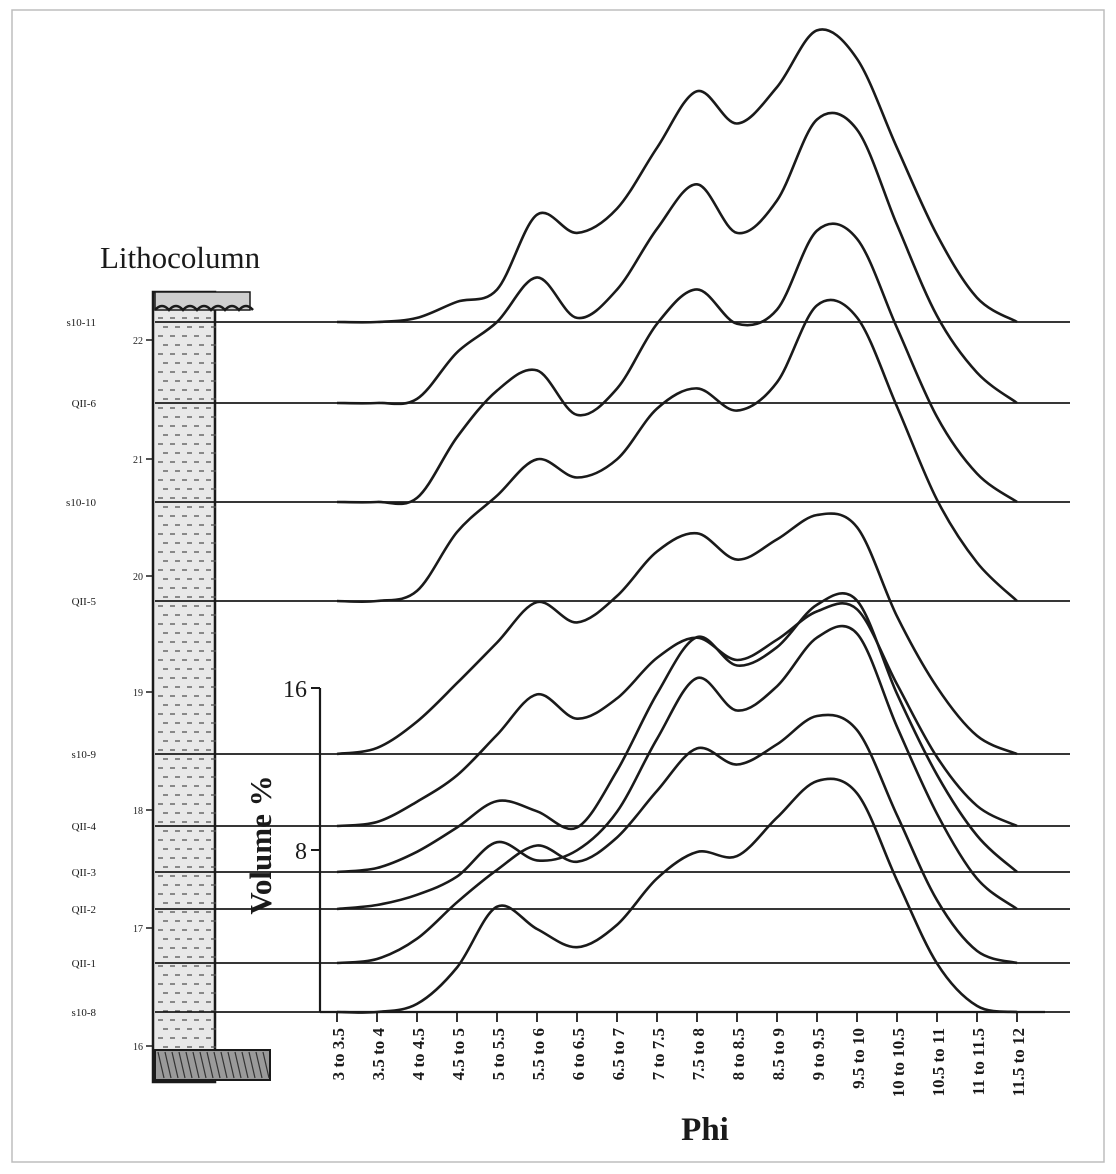 Image resolution: width=1116 pixels, height=1174 pixels. What do you see at coordinates (301, 852) in the screenshot?
I see `y-tick-label: 8` at bounding box center [301, 852].